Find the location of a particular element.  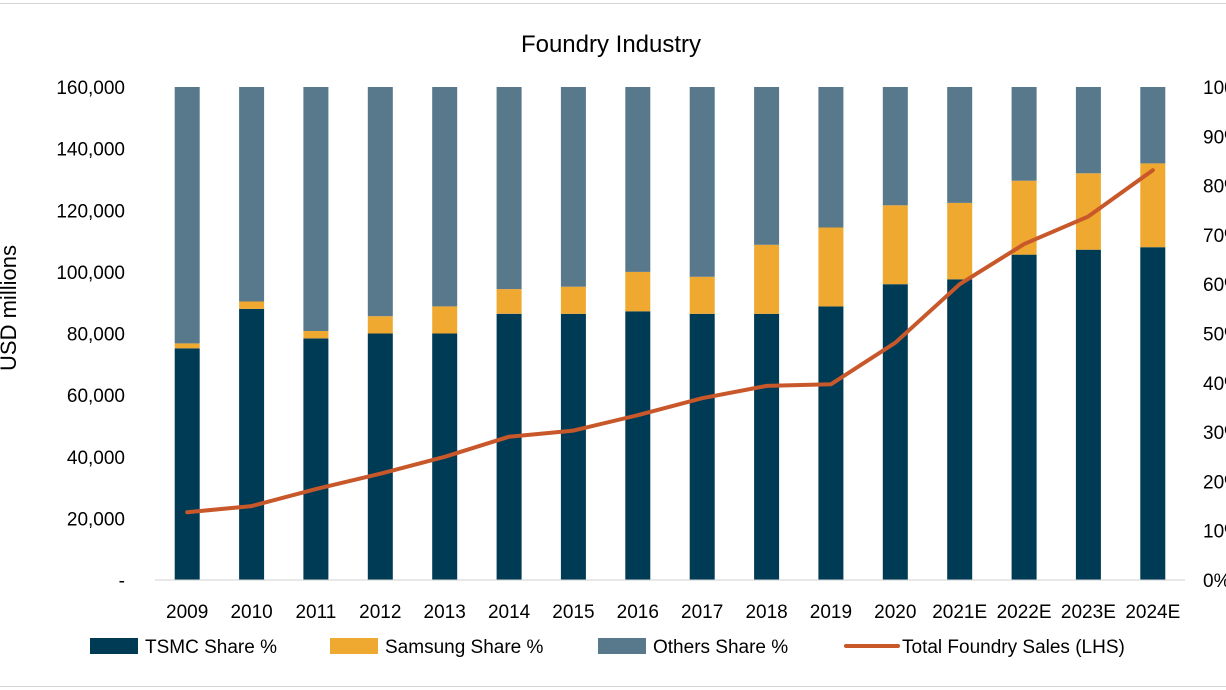

y2-tick-label: 80% is located at coordinates (1214, 187).